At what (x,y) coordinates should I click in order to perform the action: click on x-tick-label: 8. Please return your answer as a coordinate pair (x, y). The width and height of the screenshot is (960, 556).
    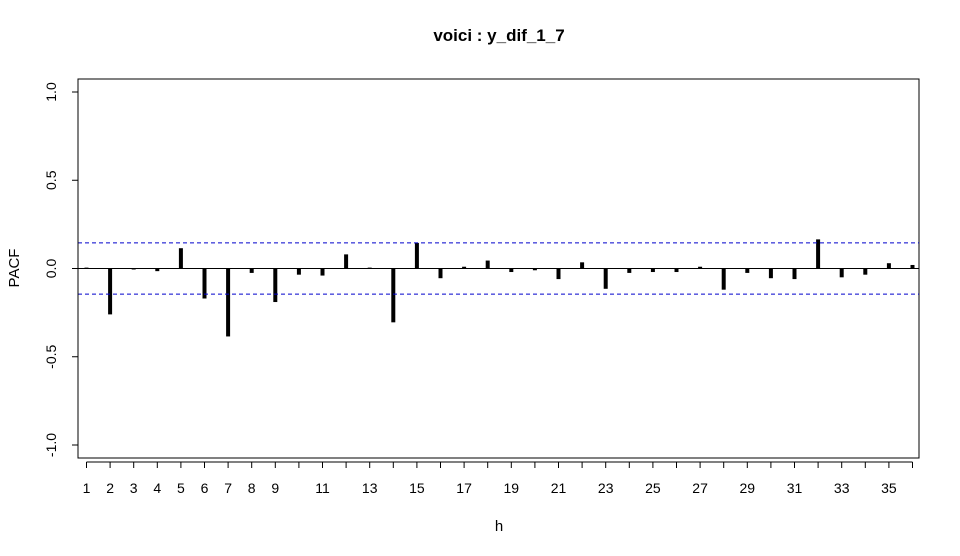
    Looking at the image, I should click on (252, 488).